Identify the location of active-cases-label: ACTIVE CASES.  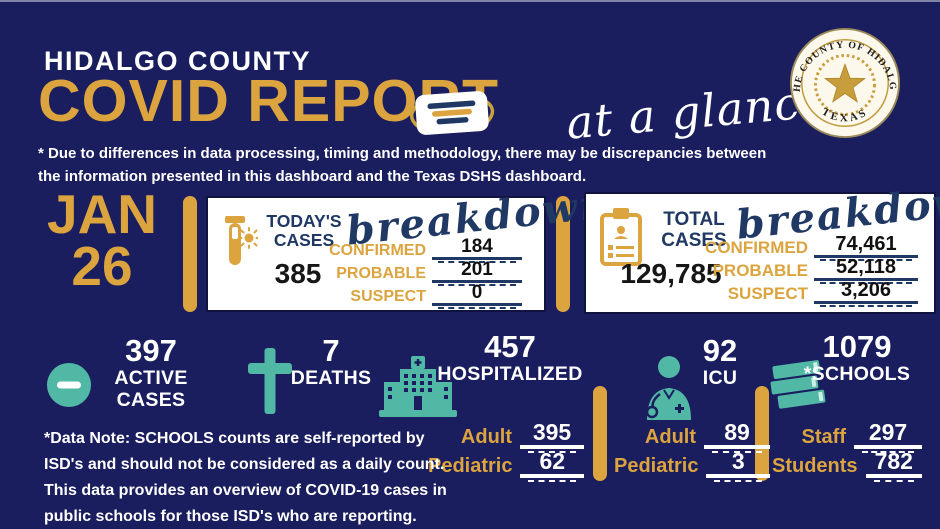
(151, 389).